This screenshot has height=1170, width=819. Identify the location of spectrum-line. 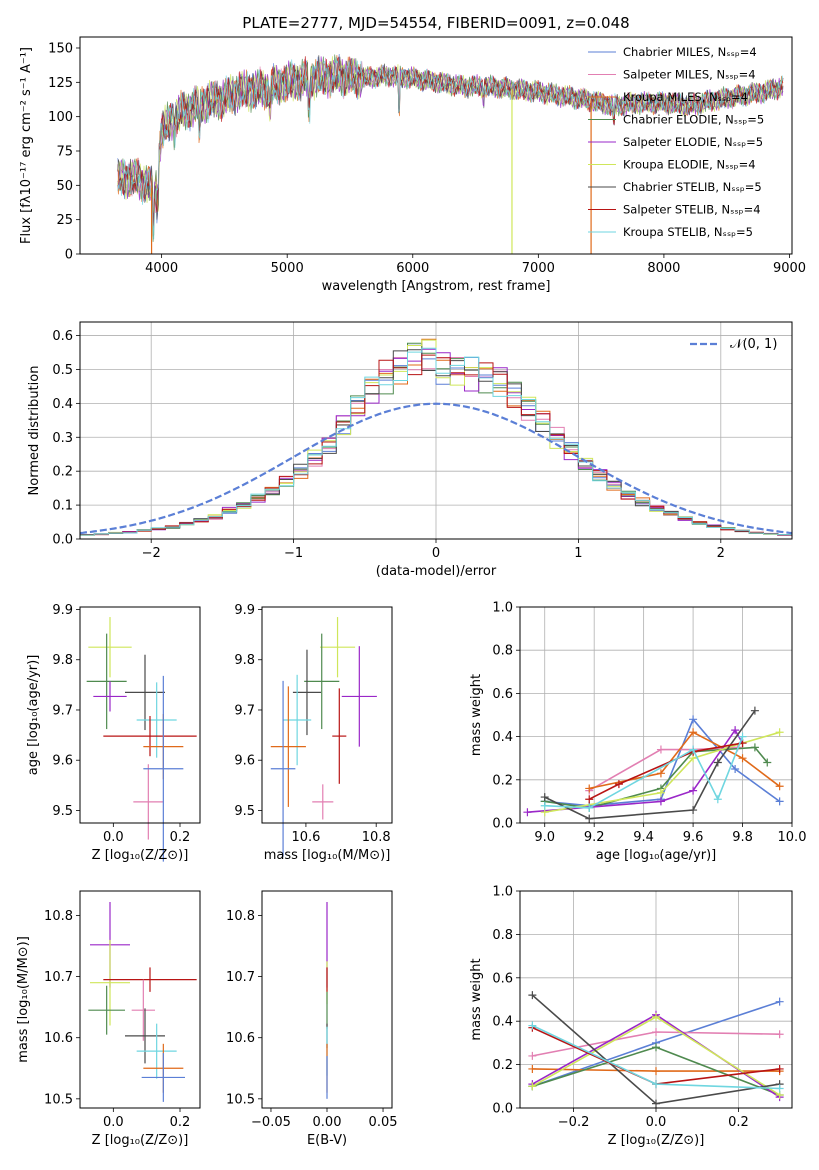
(450, 148).